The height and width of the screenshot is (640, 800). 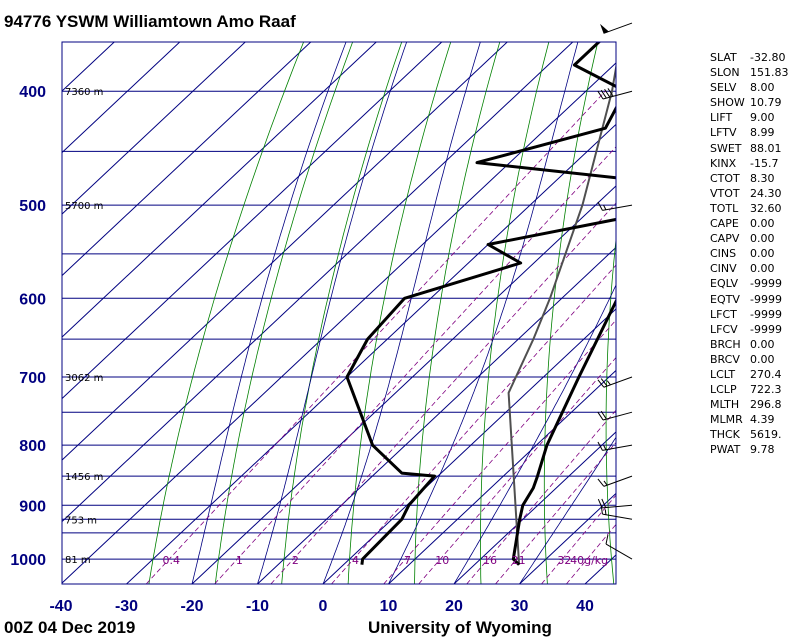 I want to click on index-value: 5619., so click(x=766, y=435).